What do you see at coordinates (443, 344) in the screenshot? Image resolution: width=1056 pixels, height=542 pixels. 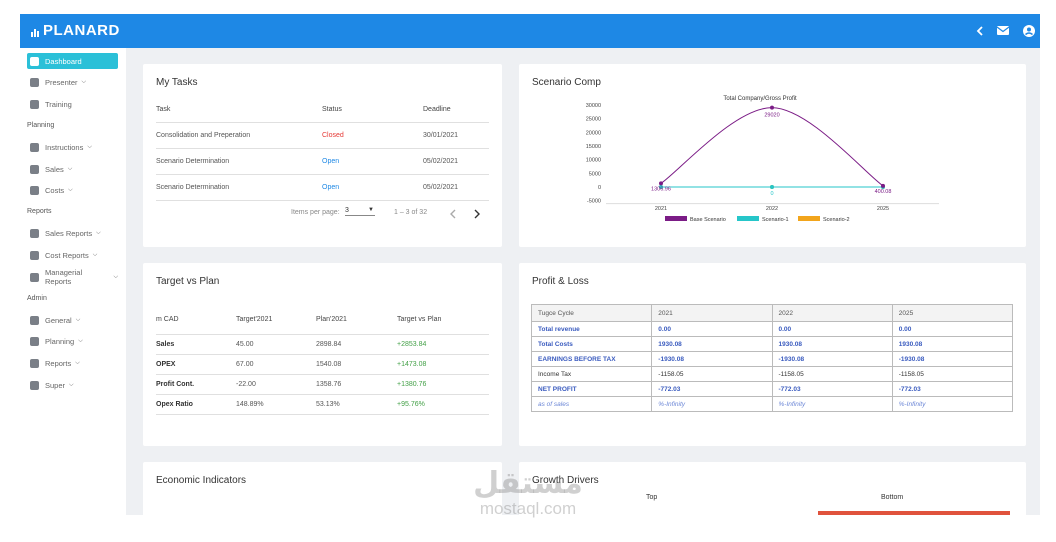 I see `cell: +2853.84` at bounding box center [443, 344].